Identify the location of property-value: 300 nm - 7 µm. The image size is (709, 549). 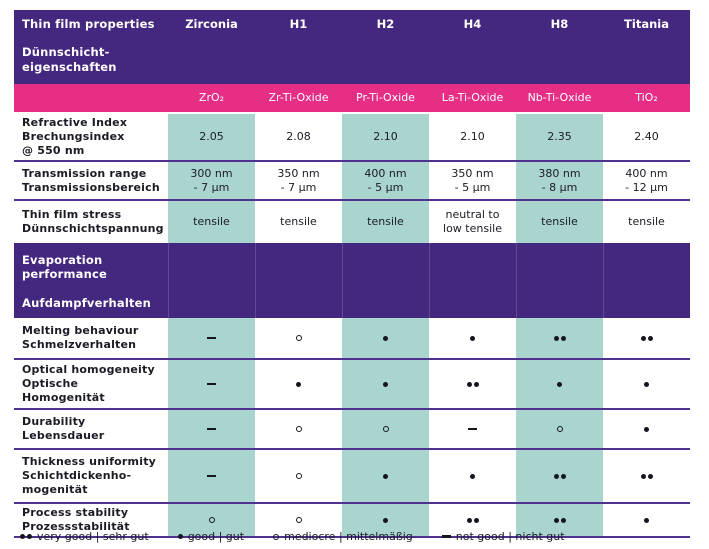
(211, 181).